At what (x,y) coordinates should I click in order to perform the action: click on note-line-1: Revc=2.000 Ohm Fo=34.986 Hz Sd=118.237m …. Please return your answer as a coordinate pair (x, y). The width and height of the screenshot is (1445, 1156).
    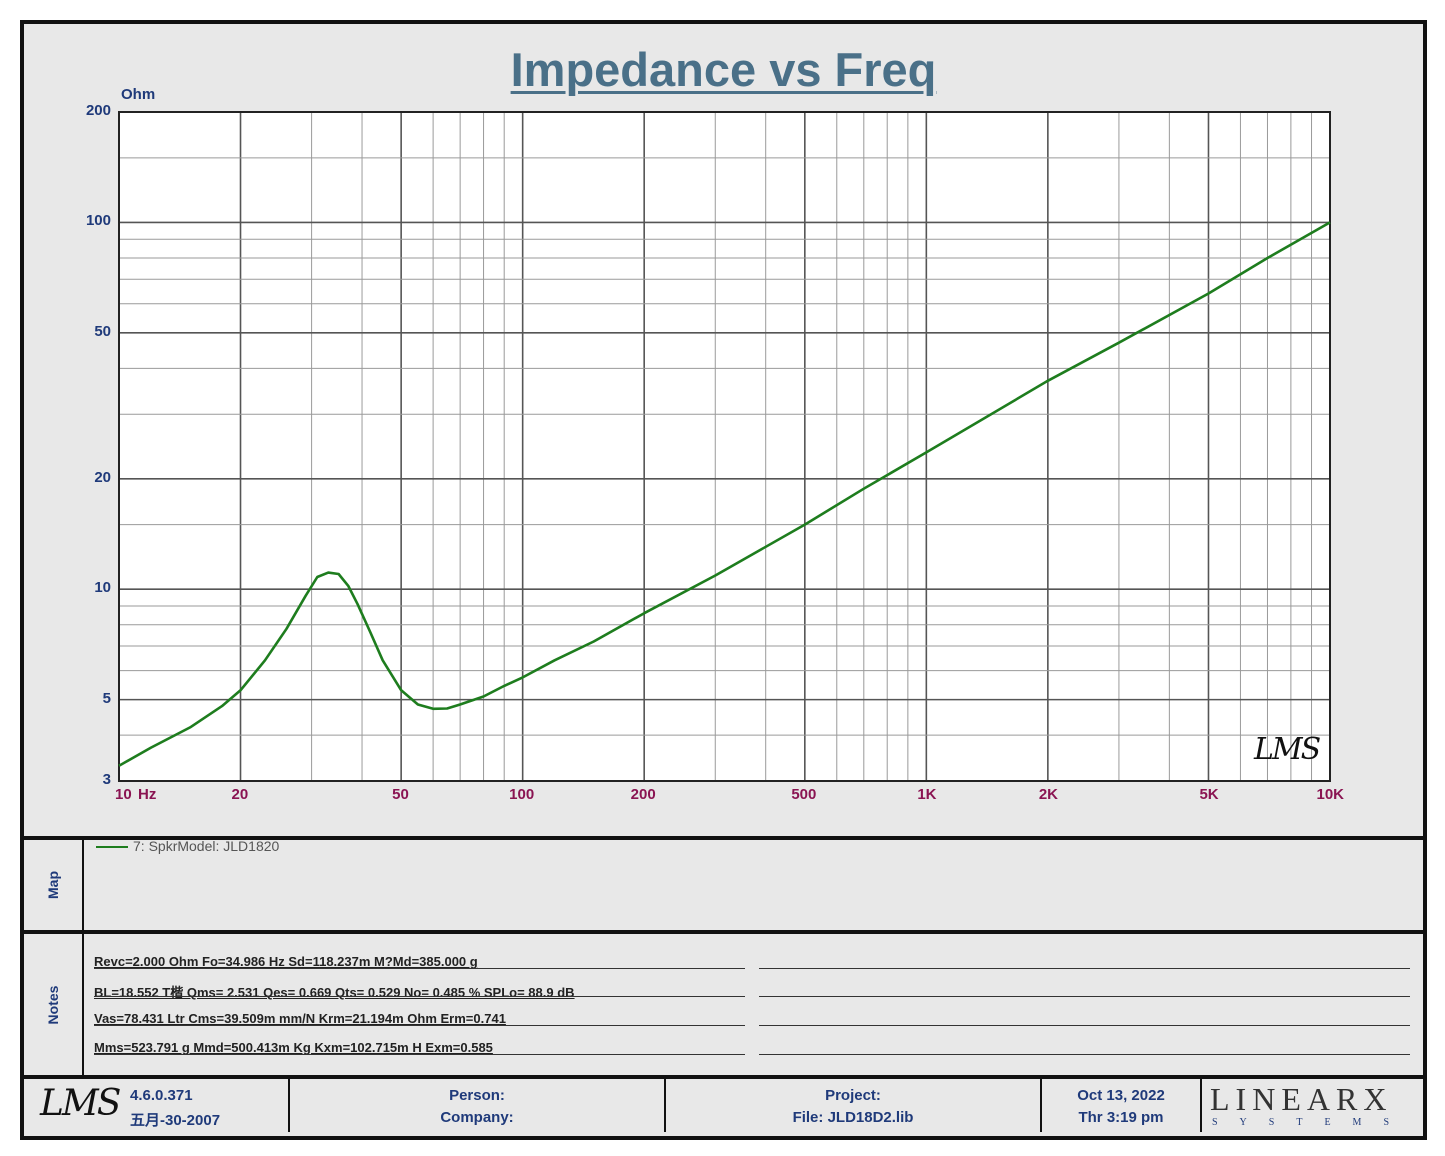
    Looking at the image, I should click on (286, 961).